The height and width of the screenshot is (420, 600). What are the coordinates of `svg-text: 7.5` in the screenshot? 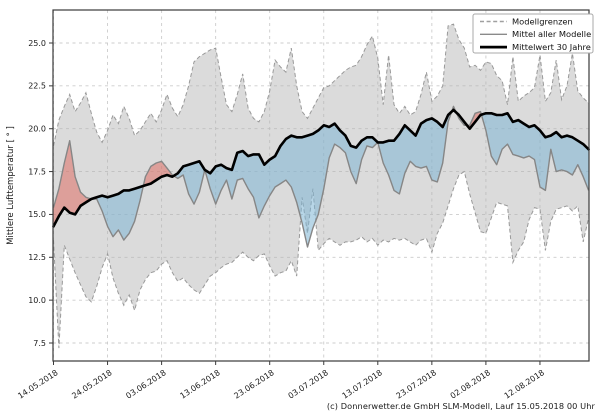 It's located at (39, 343).